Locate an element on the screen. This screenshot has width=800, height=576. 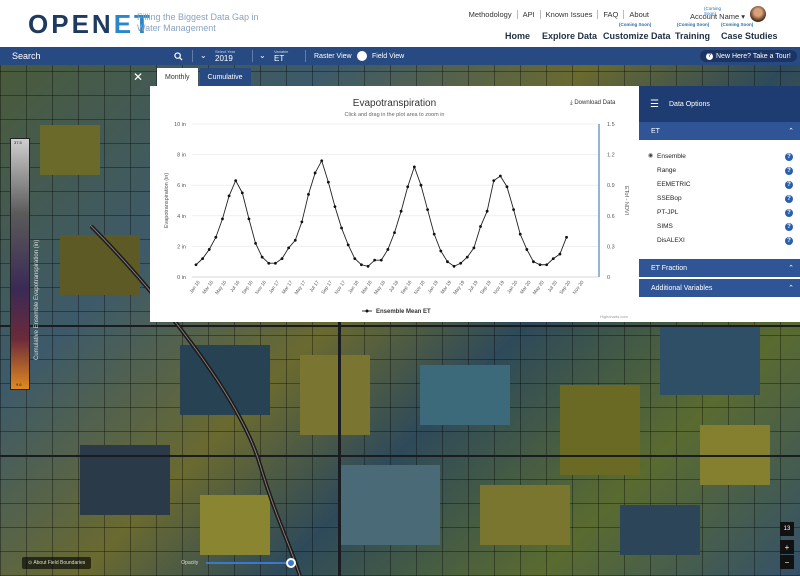
opacity-label: Opacity is located at coordinates (190, 563).